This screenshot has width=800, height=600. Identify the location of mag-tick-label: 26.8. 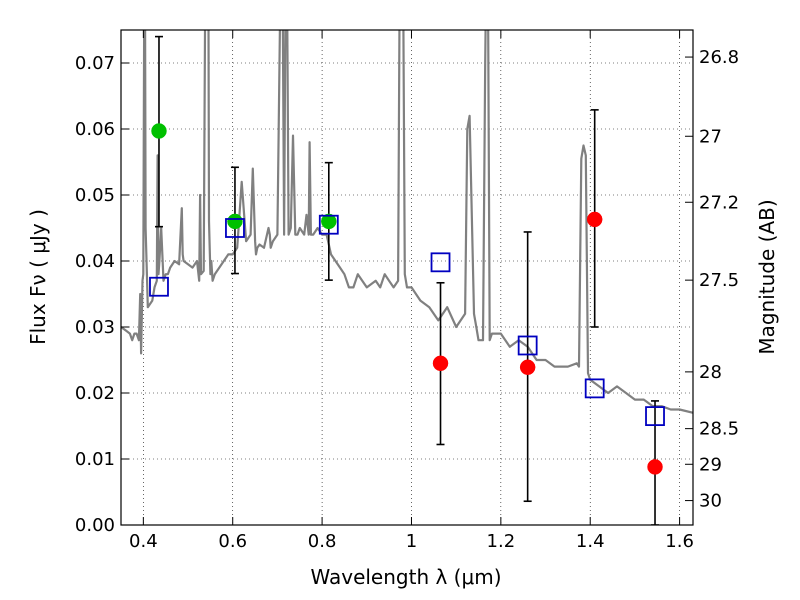
(719, 57).